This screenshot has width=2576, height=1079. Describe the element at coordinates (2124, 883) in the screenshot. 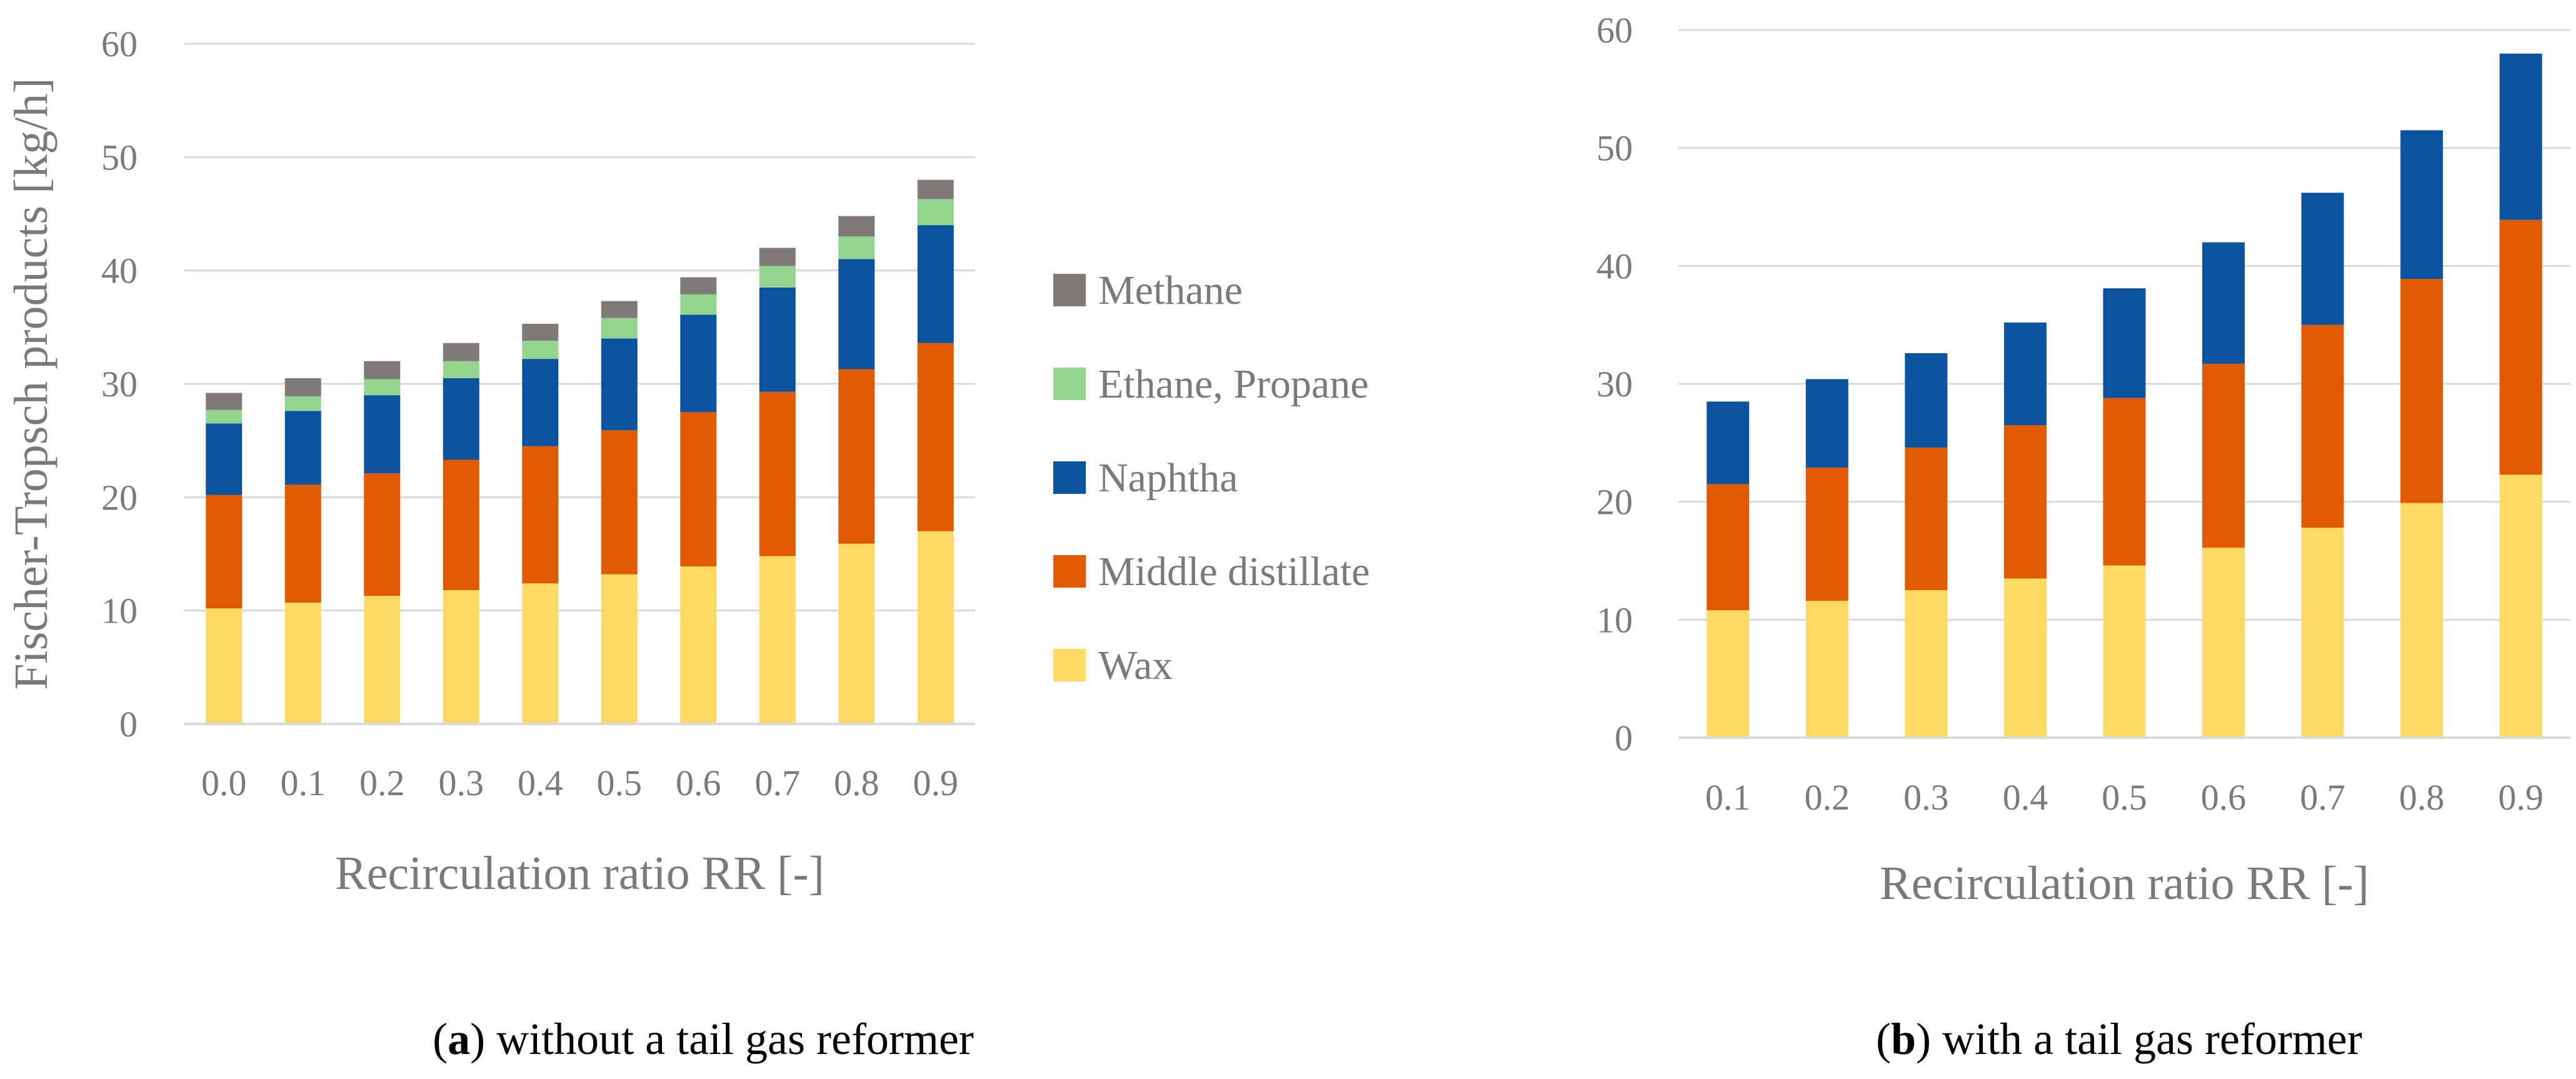

I see `x-axis-title: Recirculation ratio RR [-]` at that location.